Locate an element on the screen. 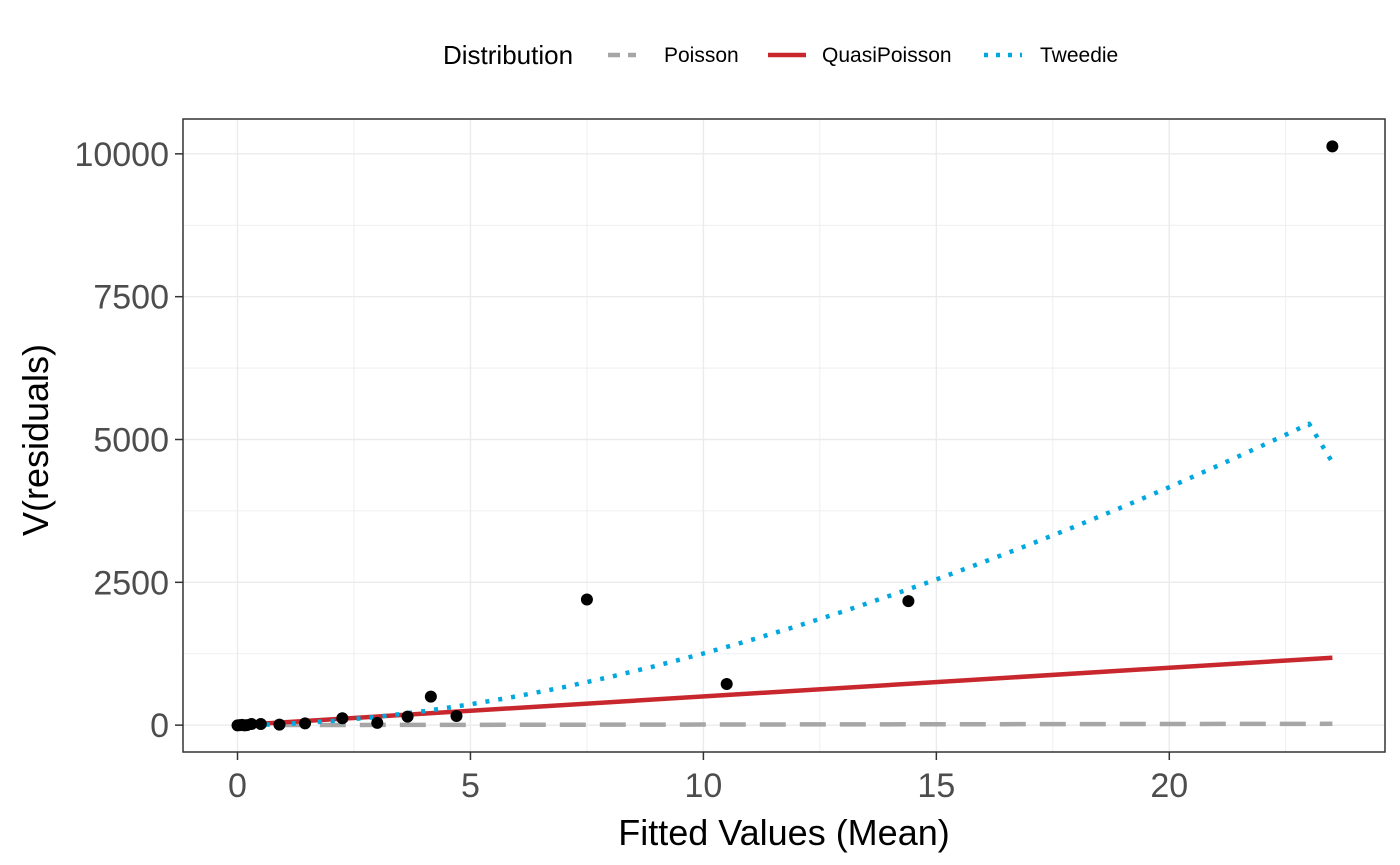 The width and height of the screenshot is (1400, 865). x-axis: 0 5 10 15 20 is located at coordinates (708, 778).